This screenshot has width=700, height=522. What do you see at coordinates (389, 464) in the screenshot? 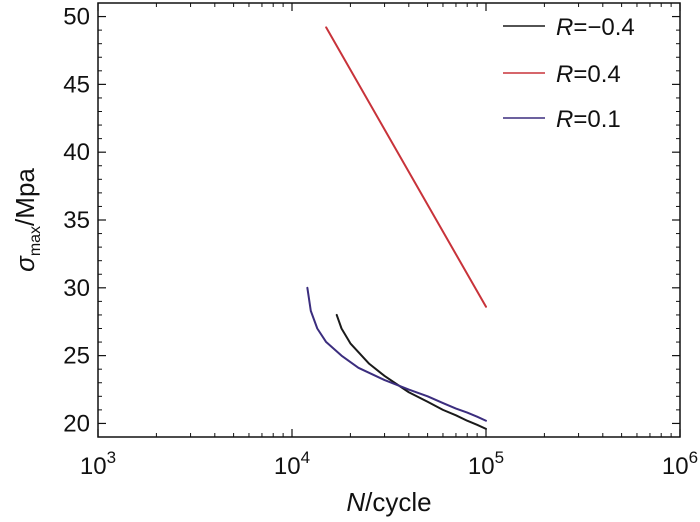
I see `x-tick-labels: 10³ 10⁴ 10⁵ 10⁶` at bounding box center [389, 464].